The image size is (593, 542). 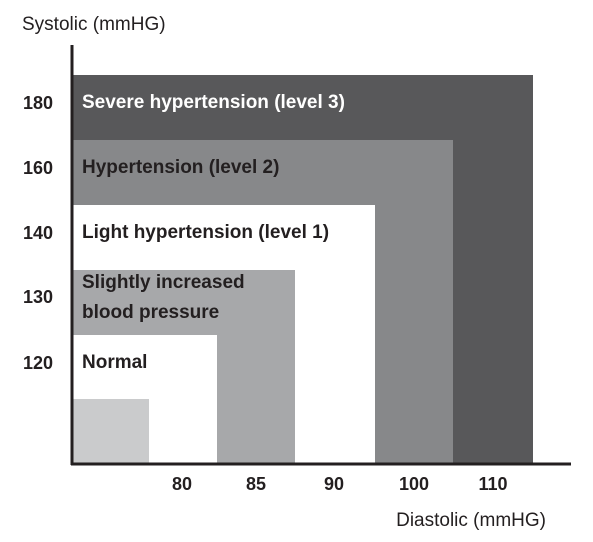 What do you see at coordinates (150, 312) in the screenshot?
I see `zone-label-3-1: blood pressure` at bounding box center [150, 312].